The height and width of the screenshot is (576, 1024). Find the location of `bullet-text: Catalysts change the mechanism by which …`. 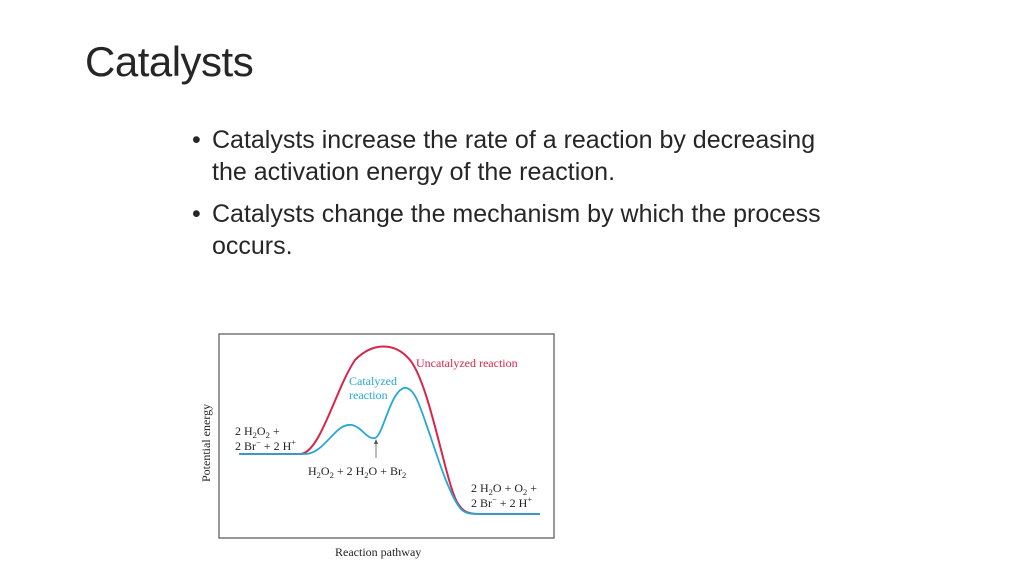

bullet-text: Catalysts change the mechanism by which … is located at coordinates (516, 230).